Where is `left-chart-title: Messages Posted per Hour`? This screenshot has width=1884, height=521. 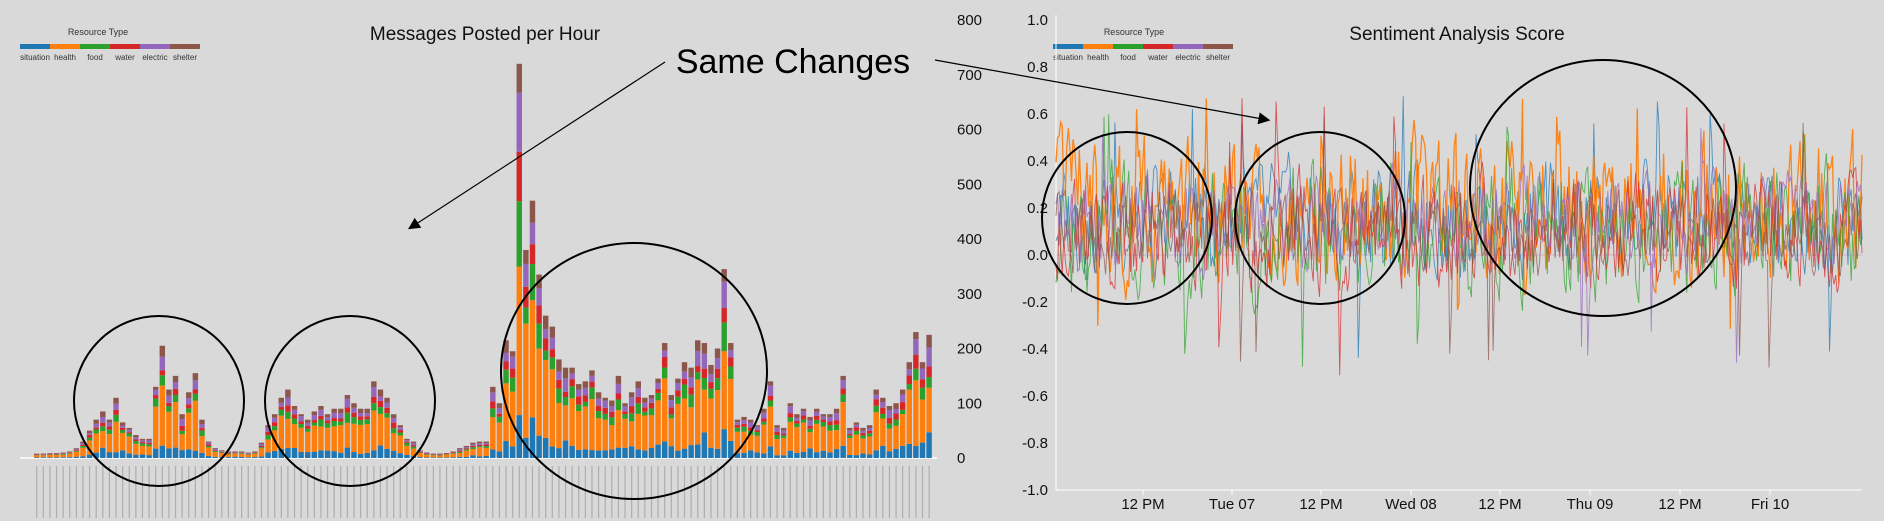 left-chart-title: Messages Posted per Hour is located at coordinates (485, 34).